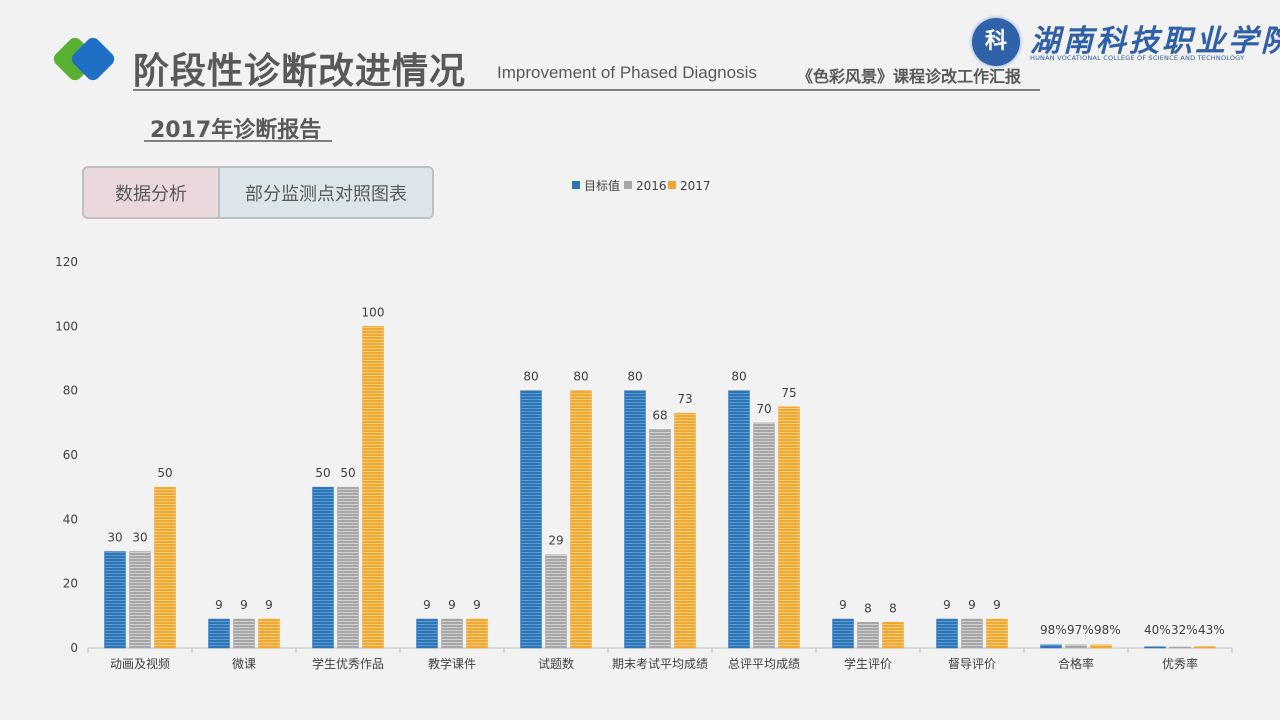  I want to click on tab-monitoring-charts: 部分监测点对照图表, so click(326, 192).